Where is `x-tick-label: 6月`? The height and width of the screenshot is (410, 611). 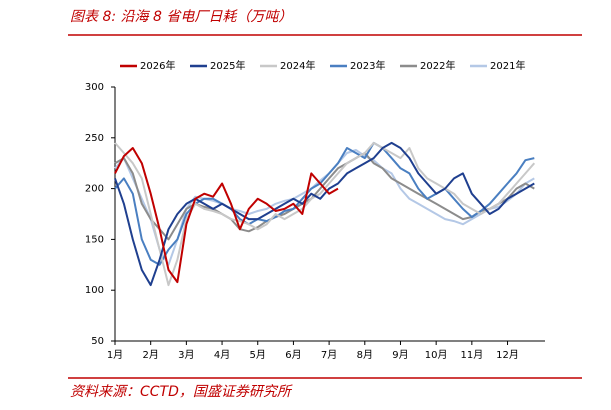
x-tick-label: 6月 is located at coordinates (293, 355).